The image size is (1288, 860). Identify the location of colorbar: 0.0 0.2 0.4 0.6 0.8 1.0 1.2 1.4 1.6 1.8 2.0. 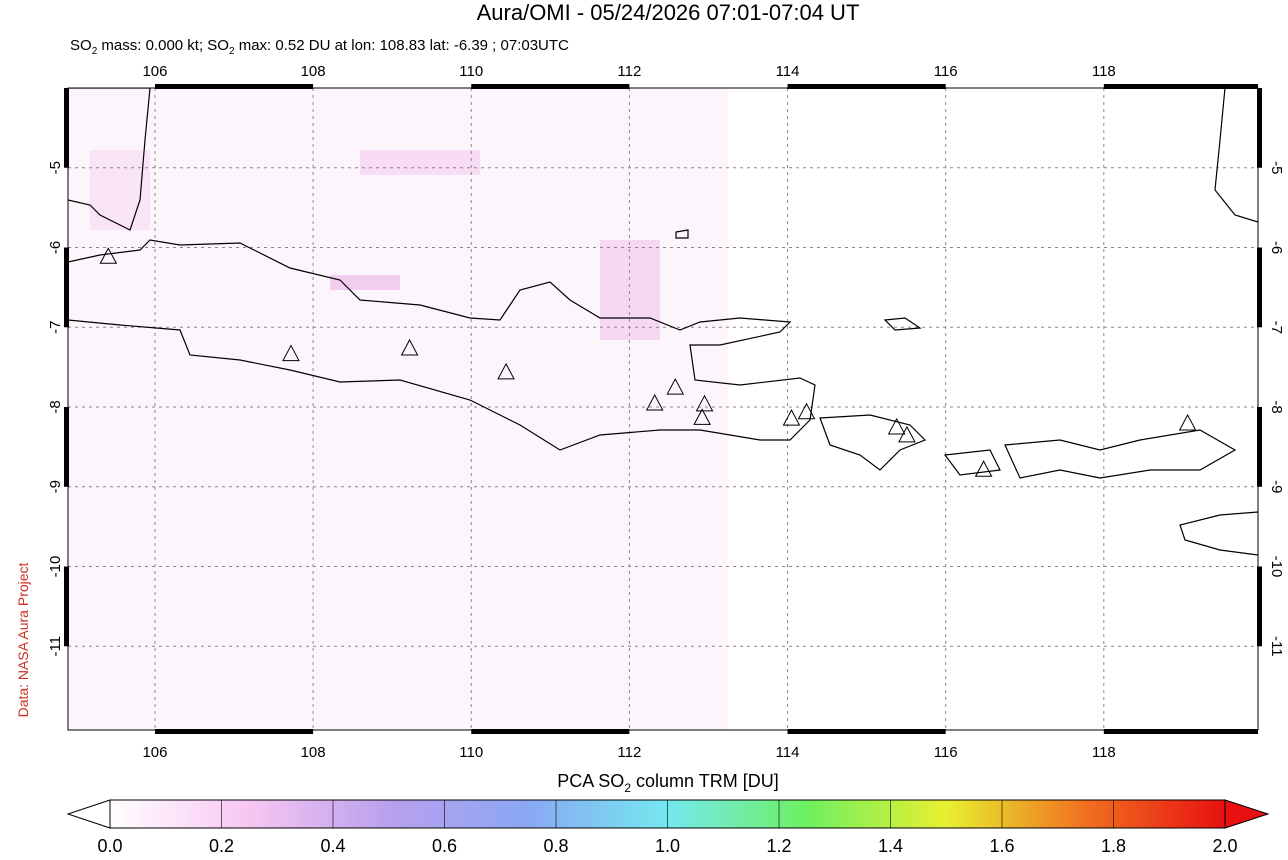
(668, 827).